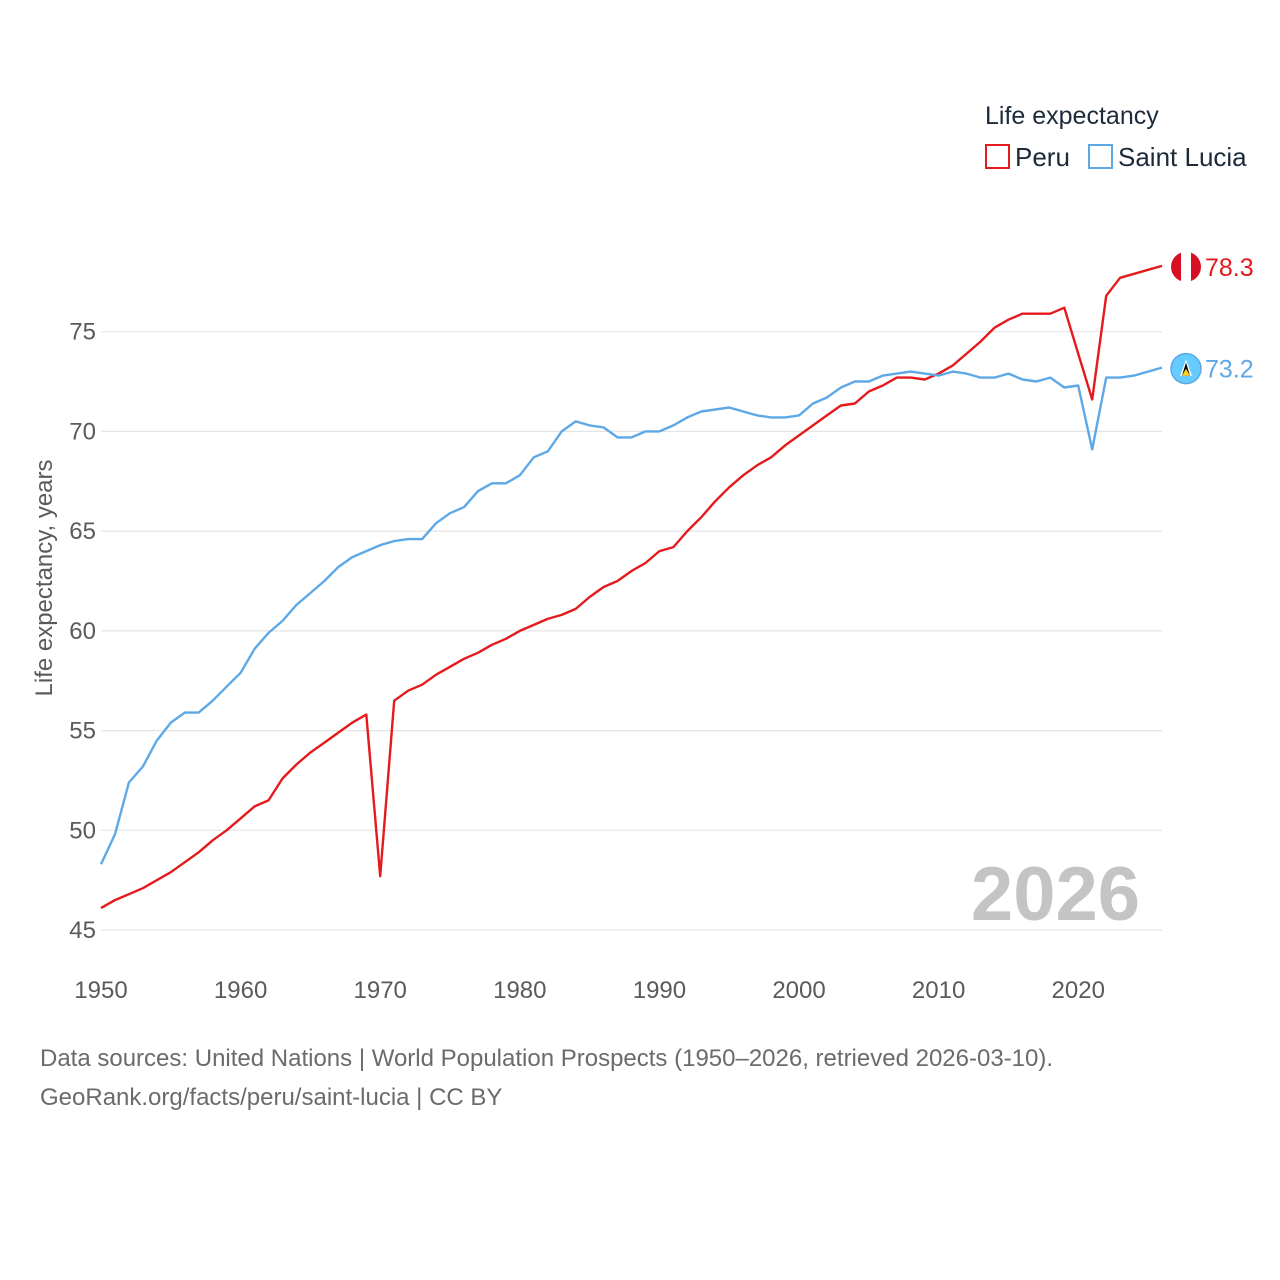  I want to click on y-tick-label: 75, so click(82, 332).